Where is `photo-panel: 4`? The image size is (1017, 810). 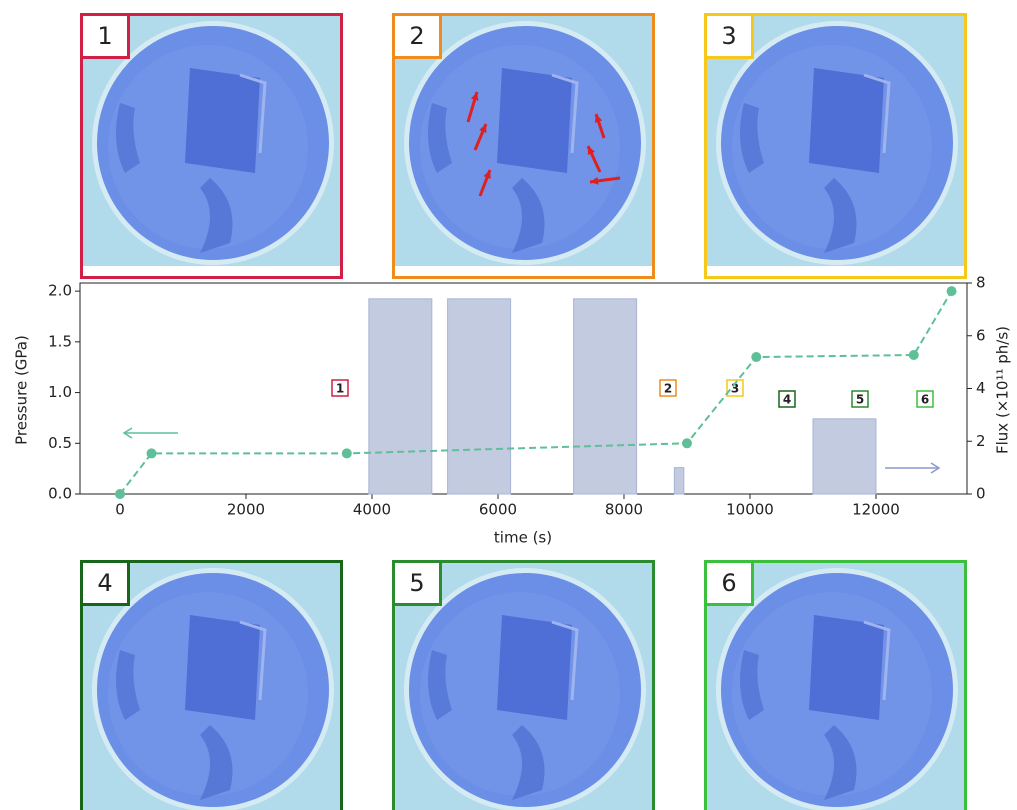
photo-panel: 4 is located at coordinates (211, 685).